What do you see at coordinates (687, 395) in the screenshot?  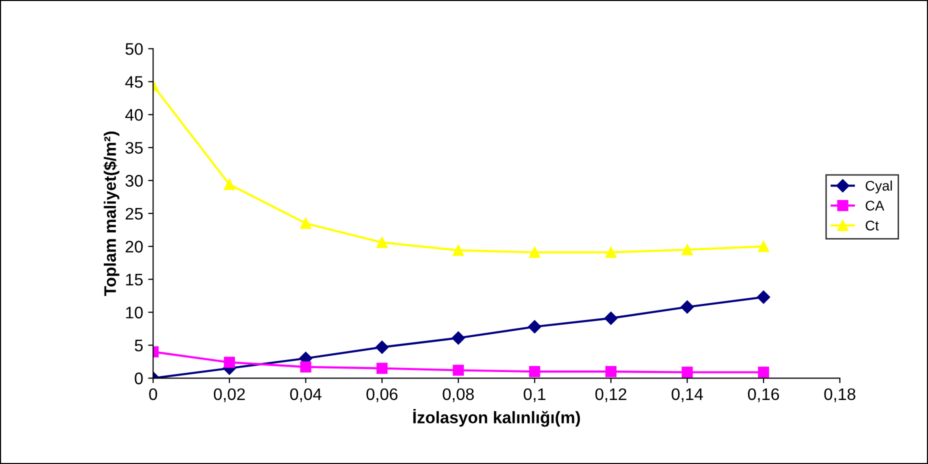 I see `x-tick-label: 0,14` at bounding box center [687, 395].